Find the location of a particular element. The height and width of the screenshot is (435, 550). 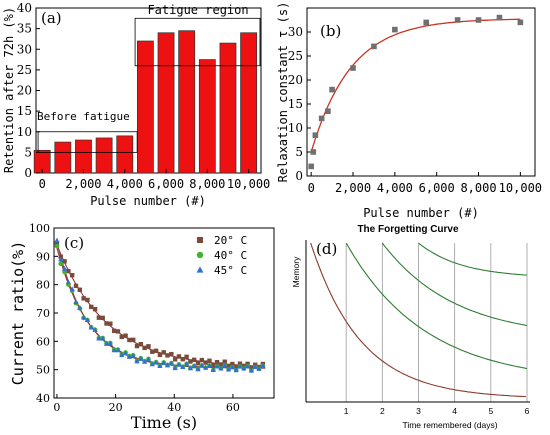

y-tick-label: 15 is located at coordinates (24, 111).